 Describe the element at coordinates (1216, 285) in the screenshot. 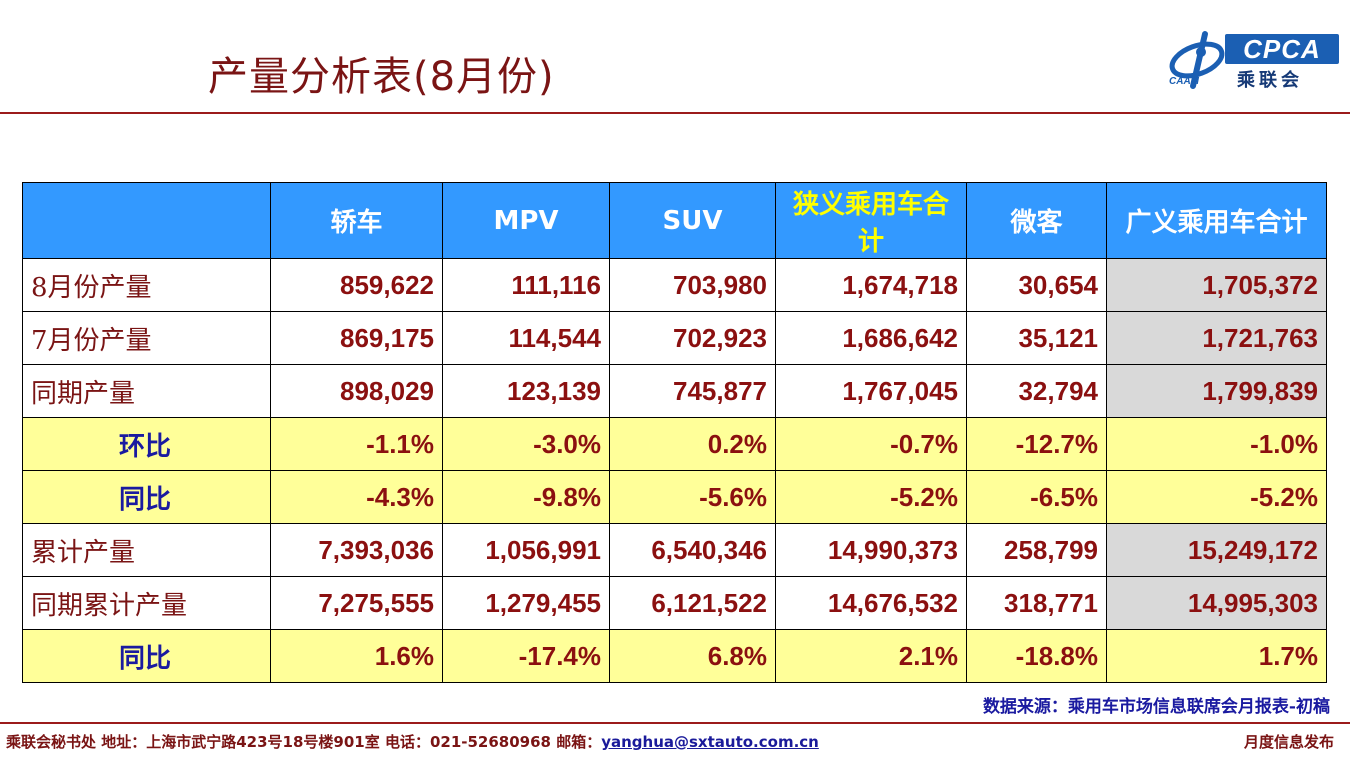

I see `table-cell-total: 1,705,372` at that location.